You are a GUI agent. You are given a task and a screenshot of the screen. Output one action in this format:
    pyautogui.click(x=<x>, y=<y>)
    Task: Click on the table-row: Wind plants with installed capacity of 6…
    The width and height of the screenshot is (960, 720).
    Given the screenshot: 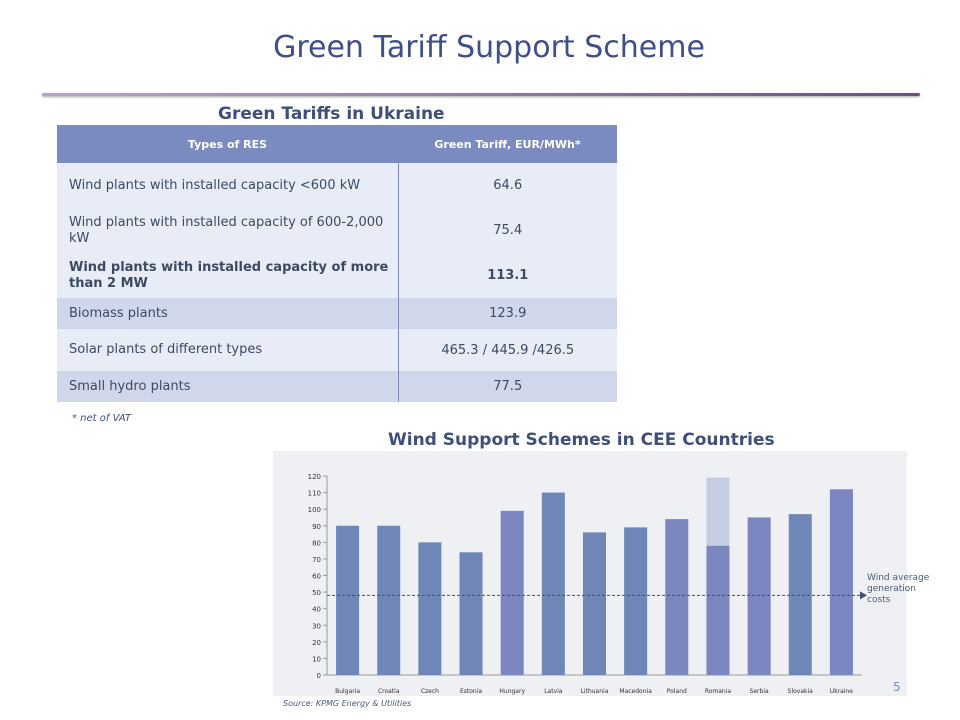 What is the action you would take?
    pyautogui.click(x=337, y=230)
    